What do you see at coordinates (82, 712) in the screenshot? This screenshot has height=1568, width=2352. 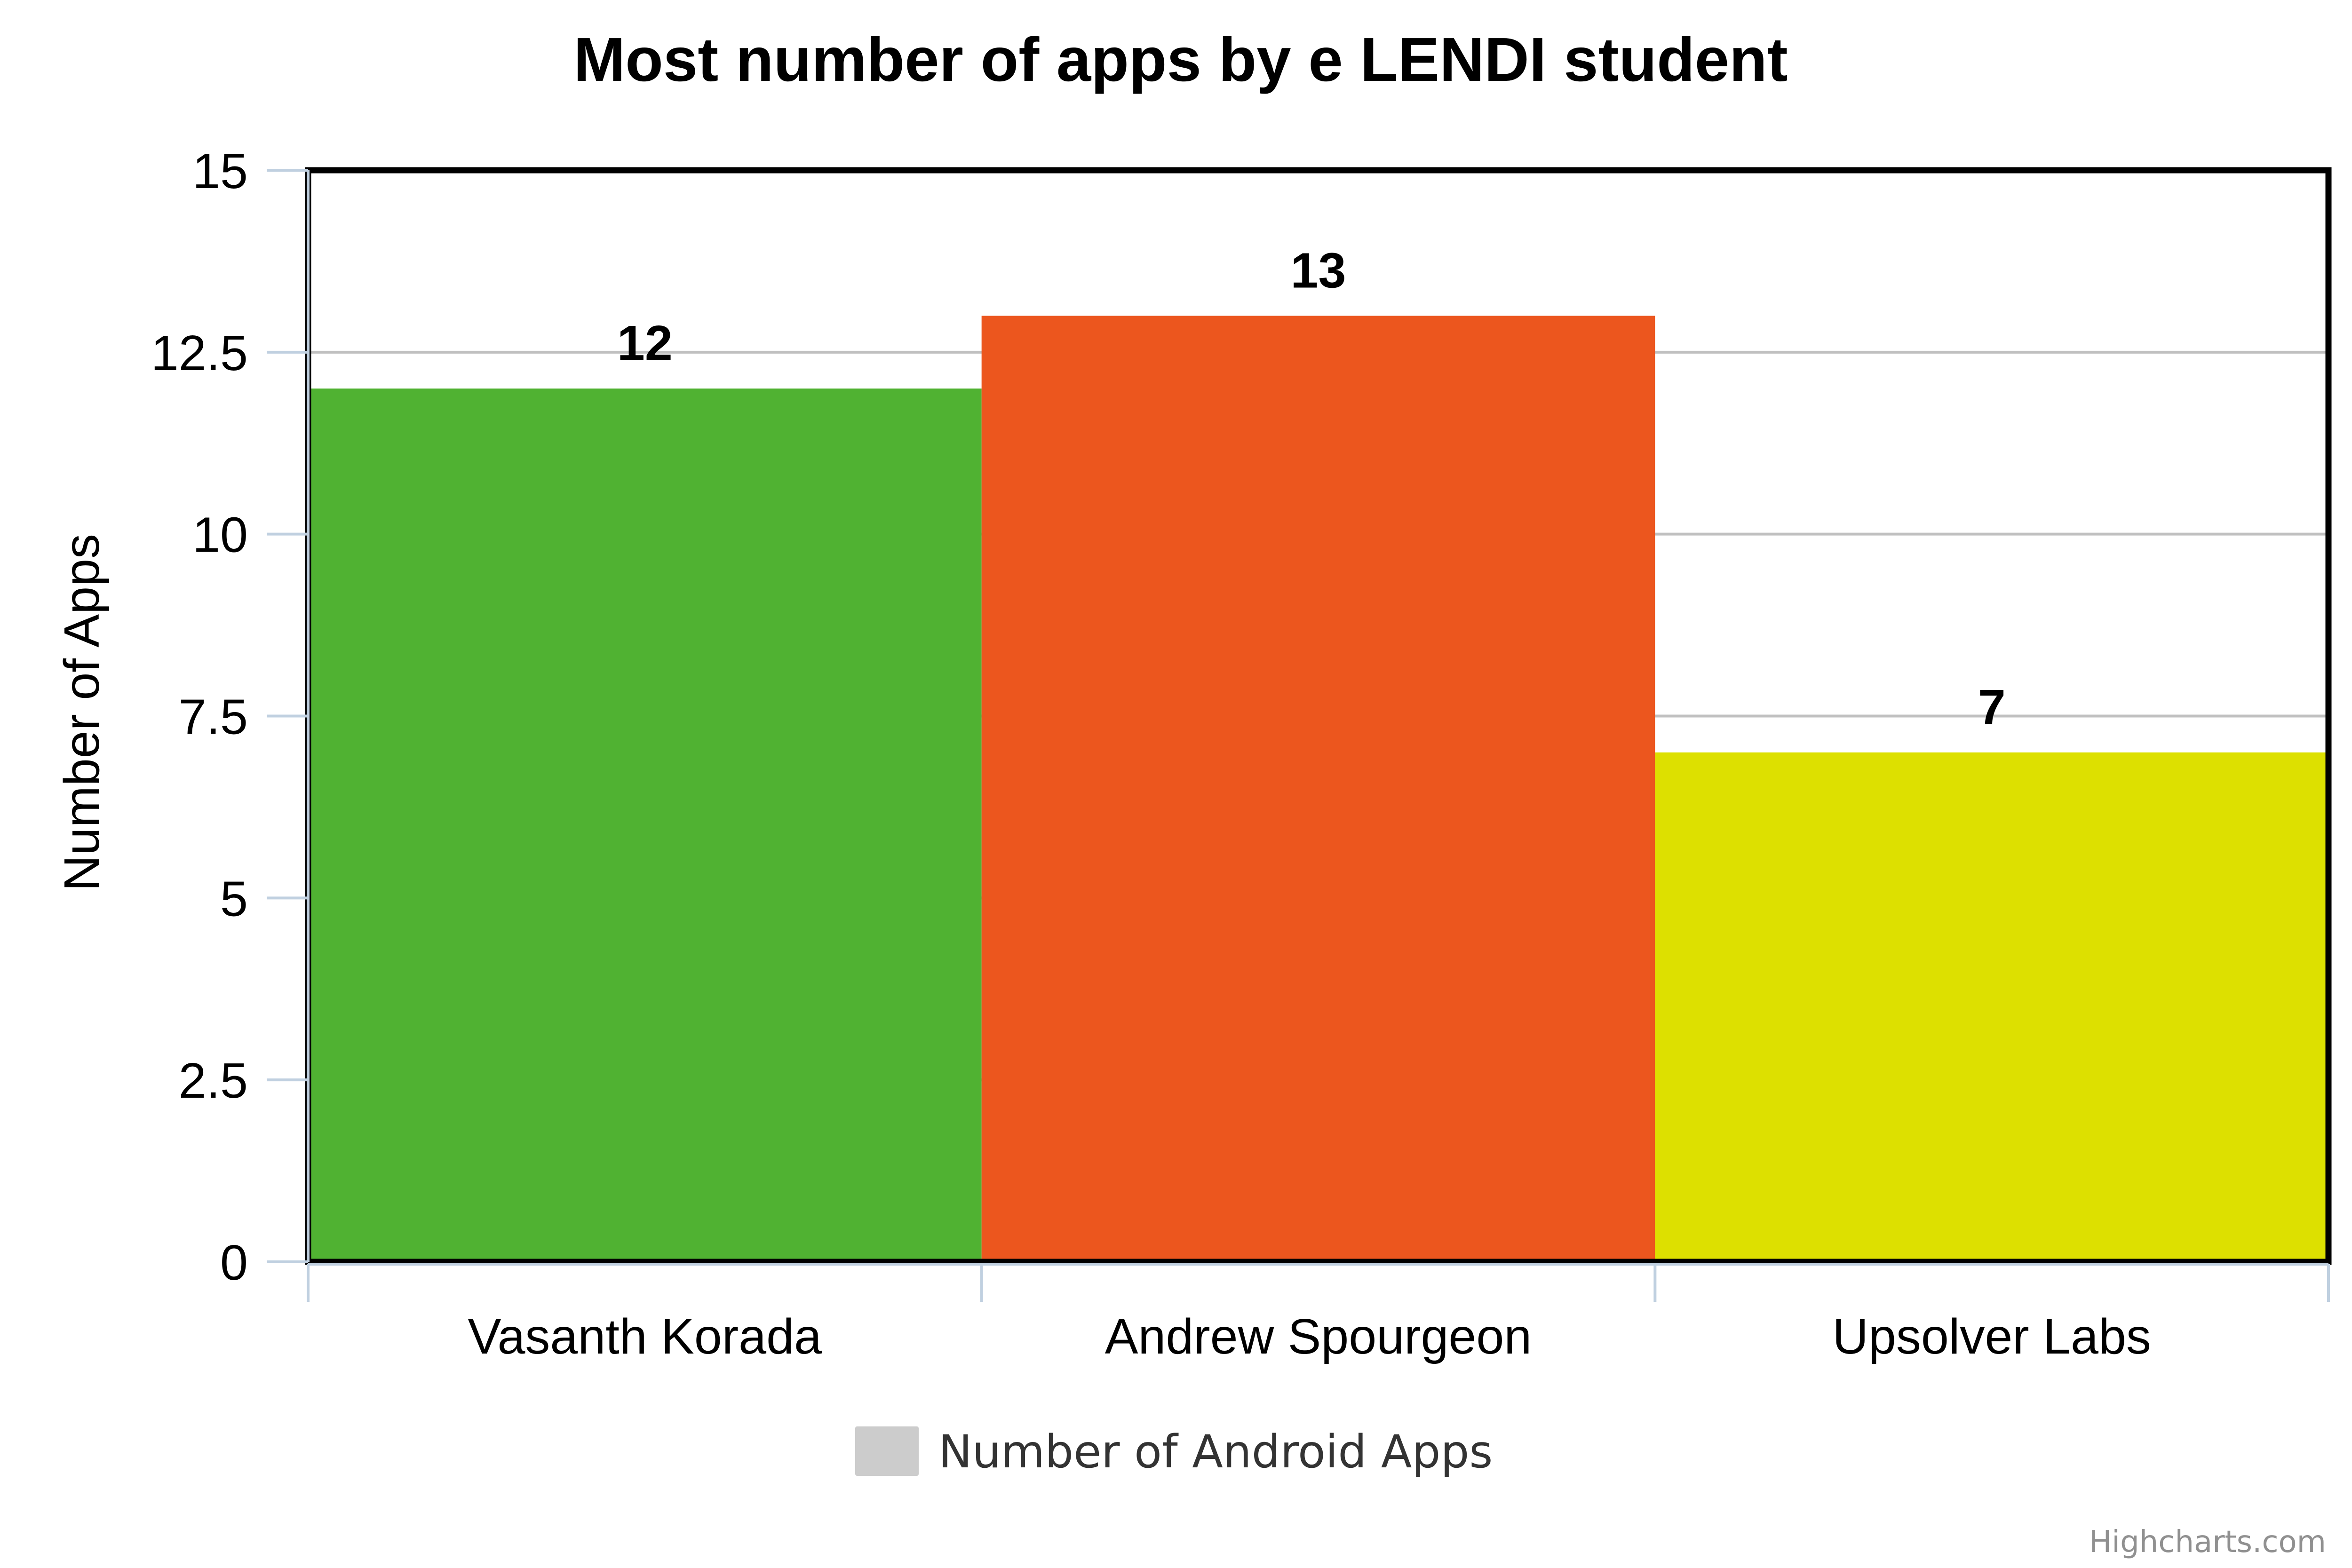 I see `y-axis-title: Number of Apps` at bounding box center [82, 712].